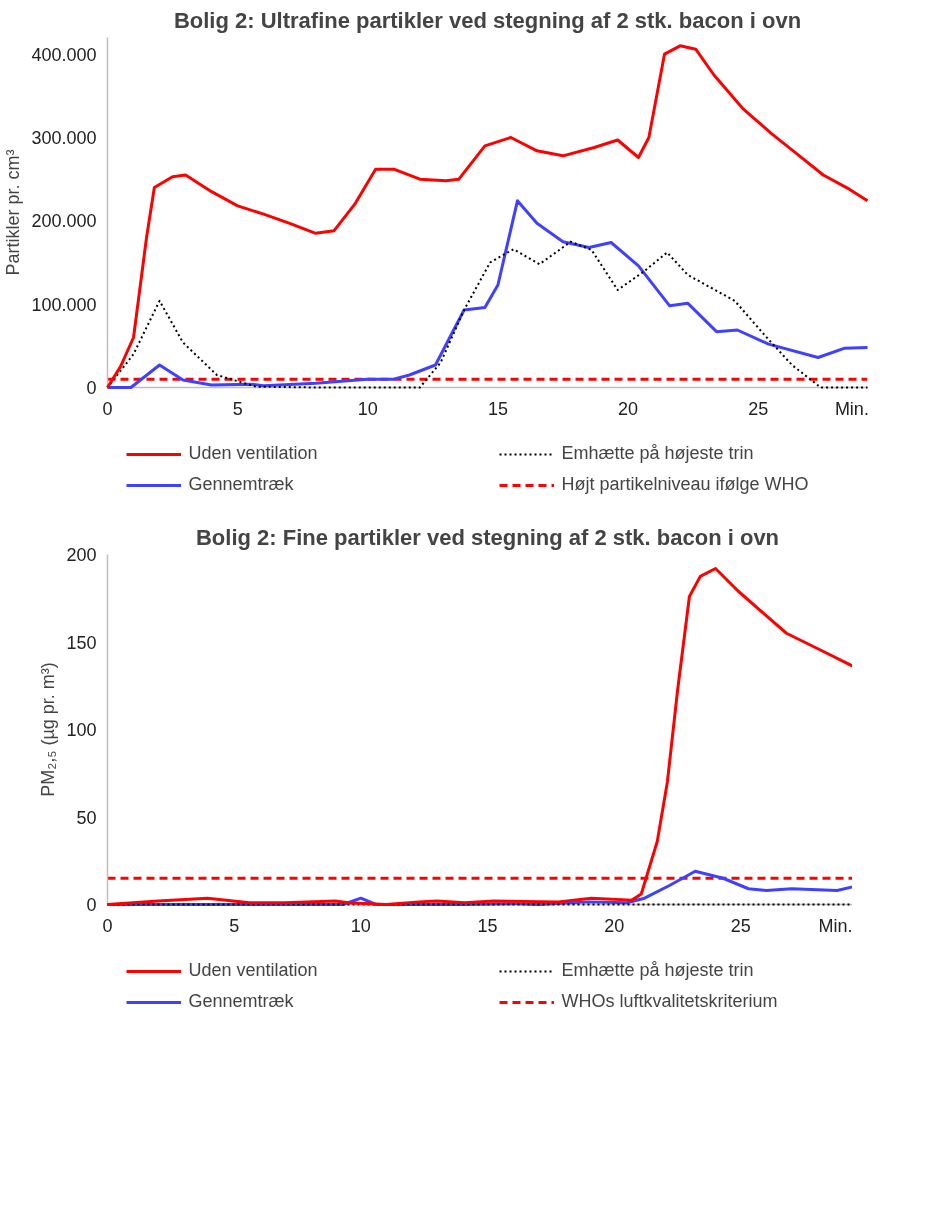 Image resolution: width=941 pixels, height=1216 pixels. I want to click on y-tick-label: 100.000, so click(64, 304).